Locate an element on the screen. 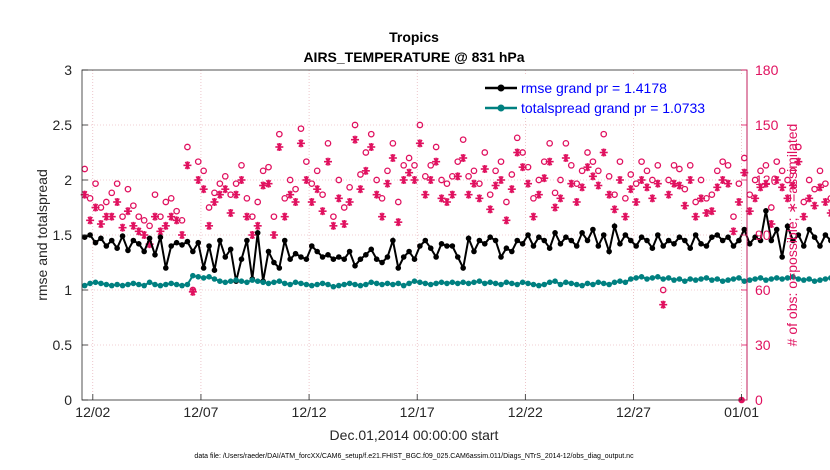 The image size is (830, 470). x-tick-label: 12/22 is located at coordinates (525, 412).